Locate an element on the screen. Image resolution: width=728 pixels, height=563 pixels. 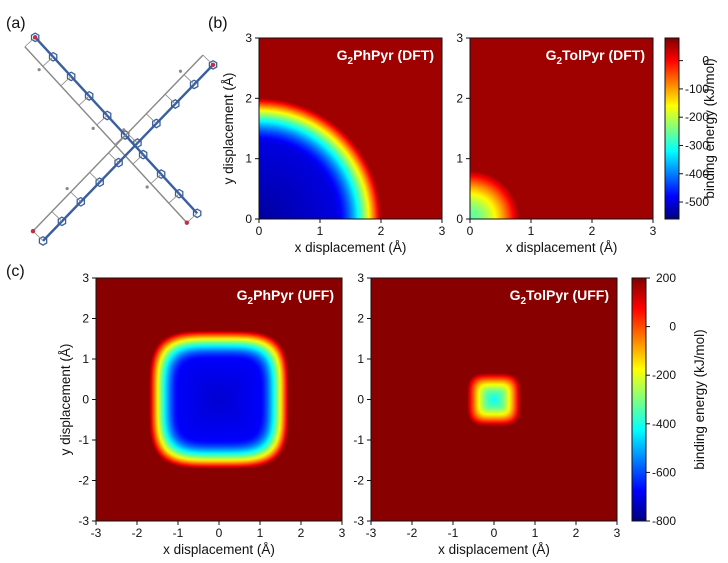
panel-label-b: (b) is located at coordinates (218, 23).